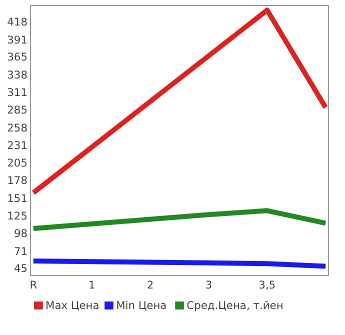 The width and height of the screenshot is (345, 335). What do you see at coordinates (17, 39) in the screenshot?
I see `y-tick-label: 391` at bounding box center [17, 39].